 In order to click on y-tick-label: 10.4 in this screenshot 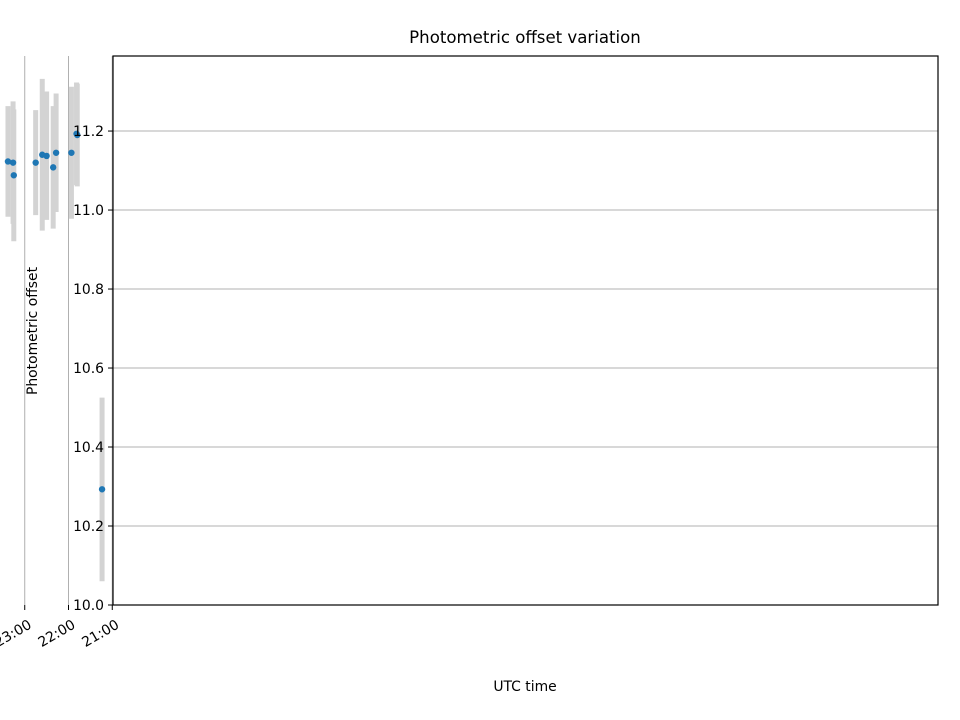, I will do `click(88, 448)`.